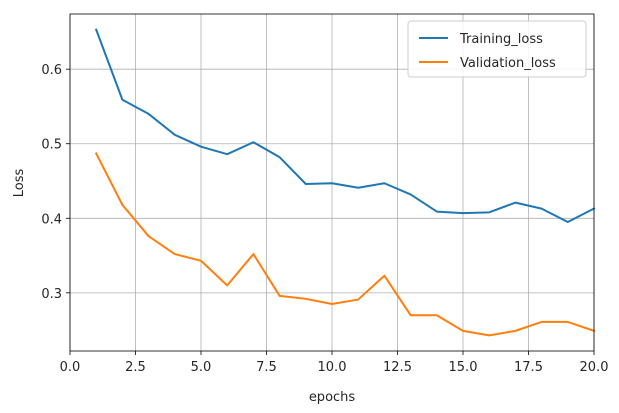 The image size is (619, 413). What do you see at coordinates (19, 183) in the screenshot?
I see `y-axis-label: Loss` at bounding box center [19, 183].